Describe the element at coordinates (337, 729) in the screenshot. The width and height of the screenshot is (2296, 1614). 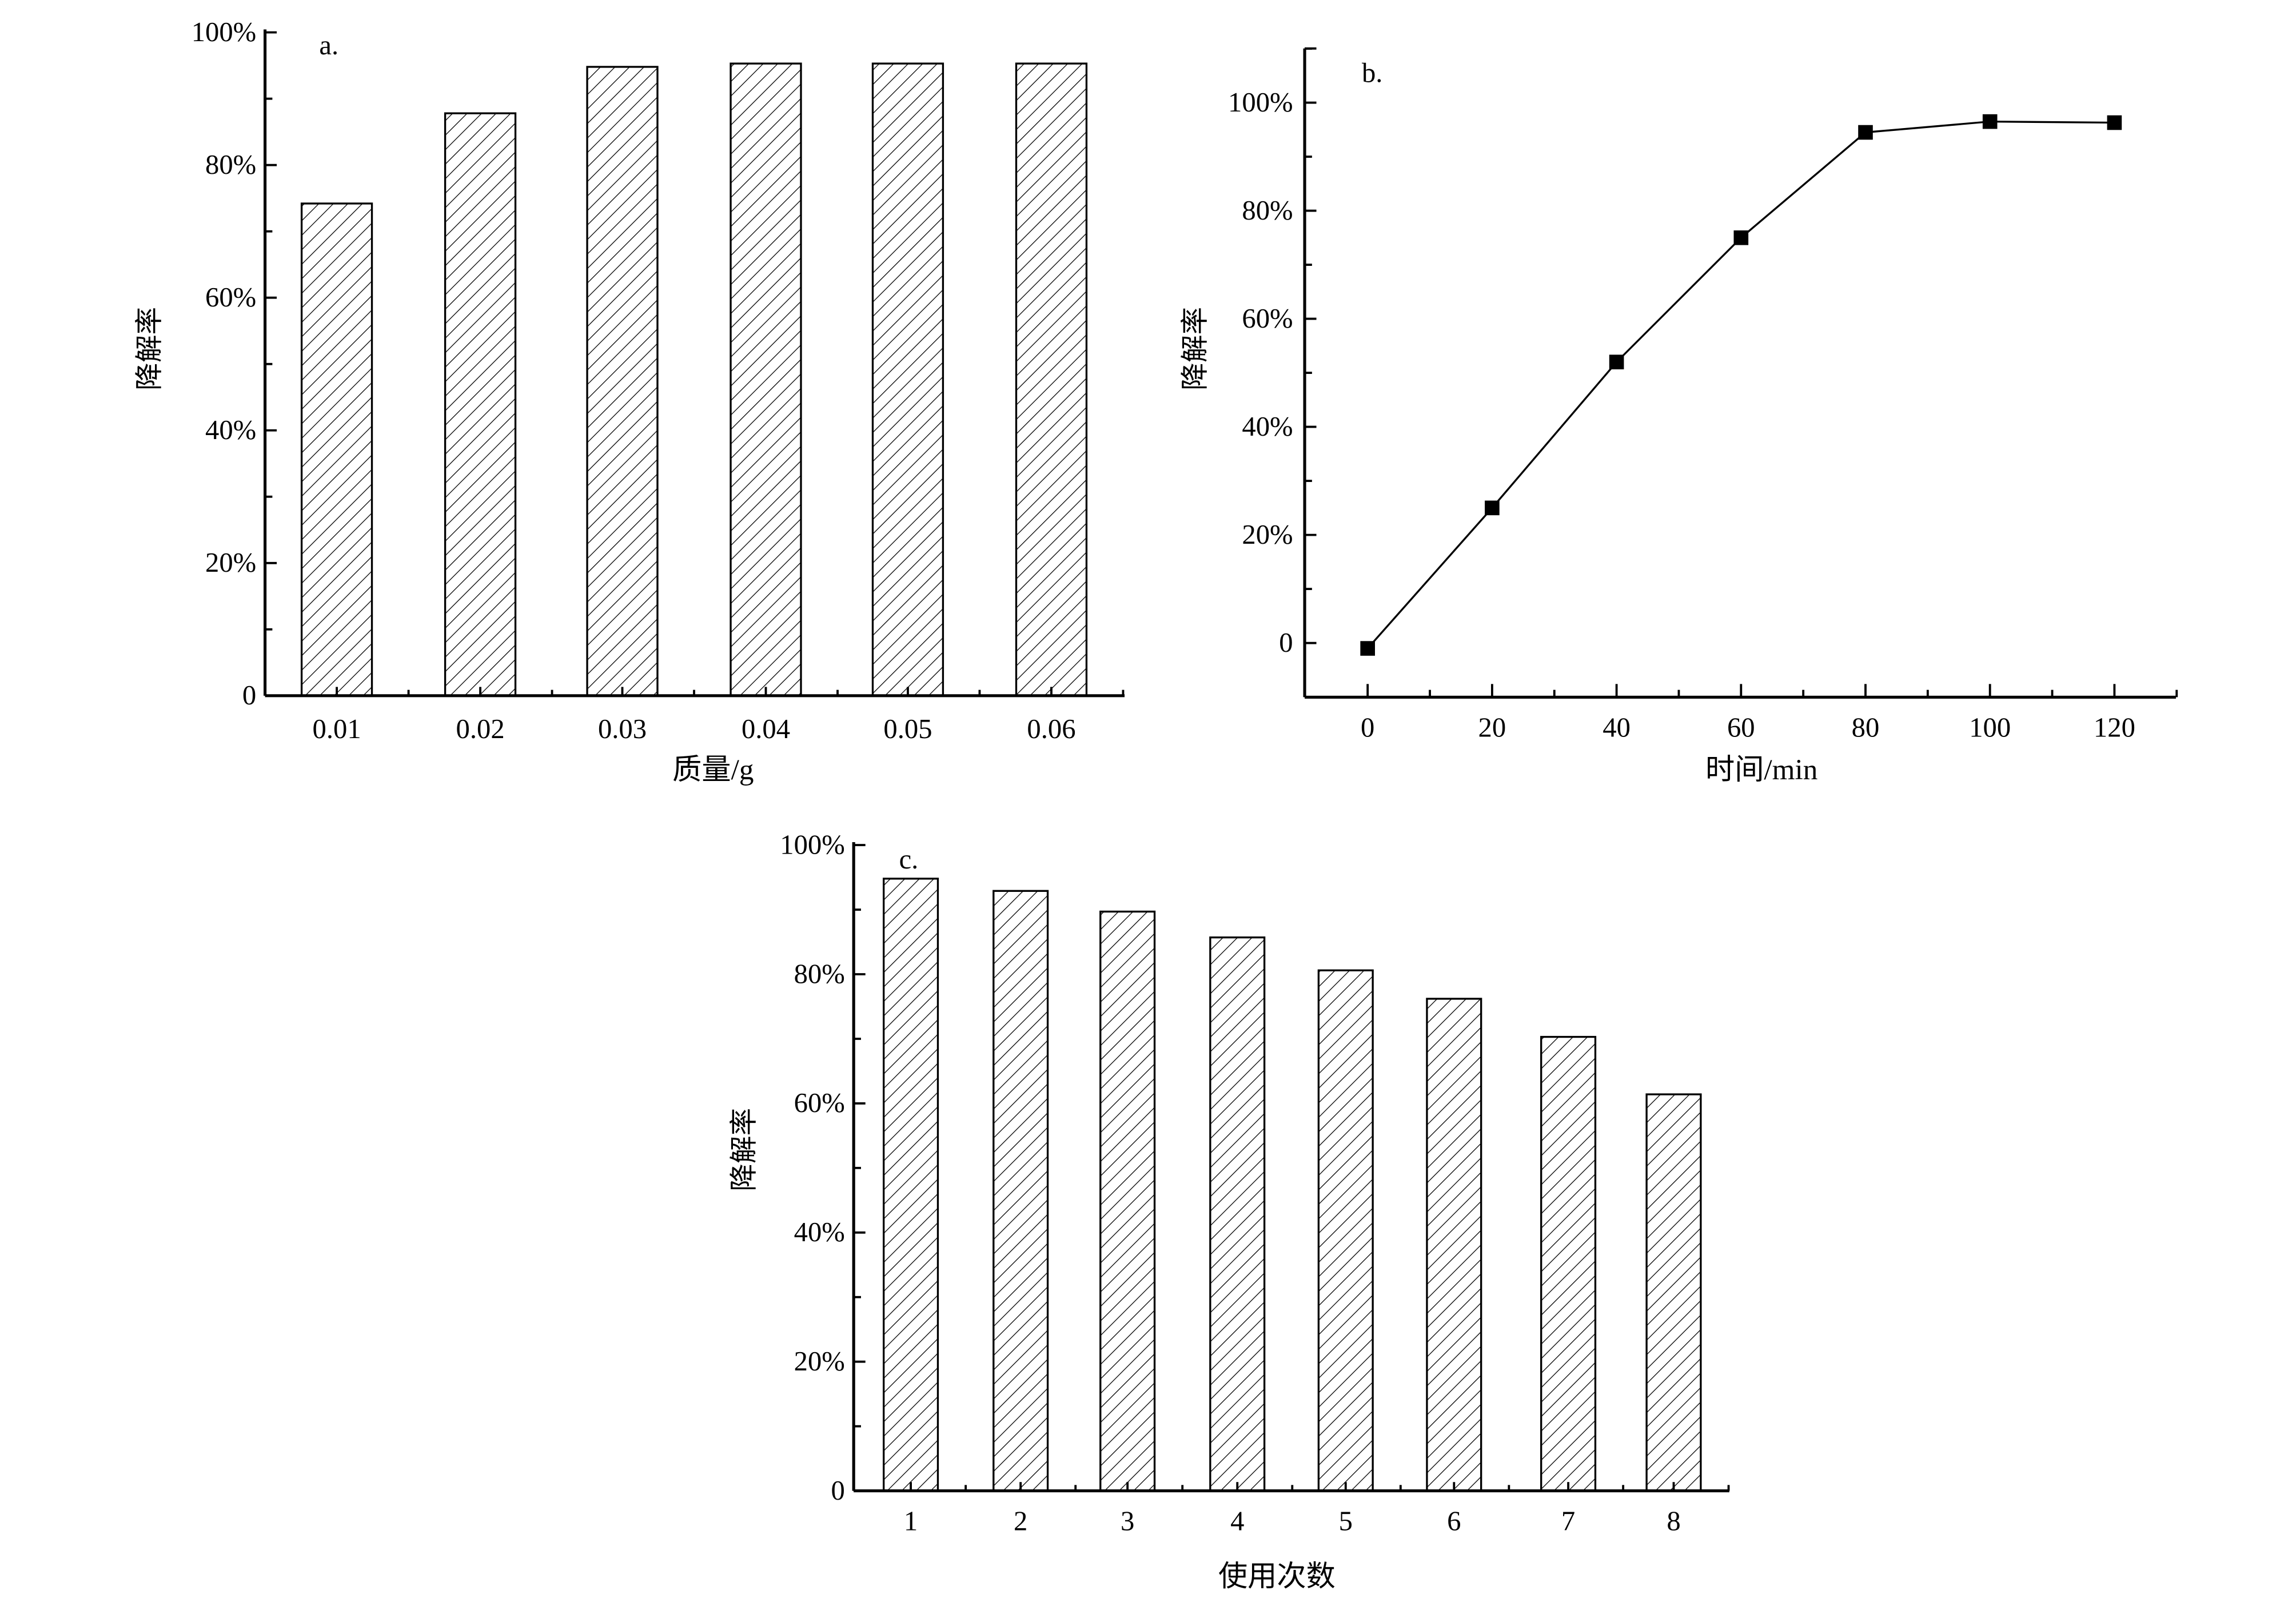
I see `x-tick-label: 0.01` at that location.